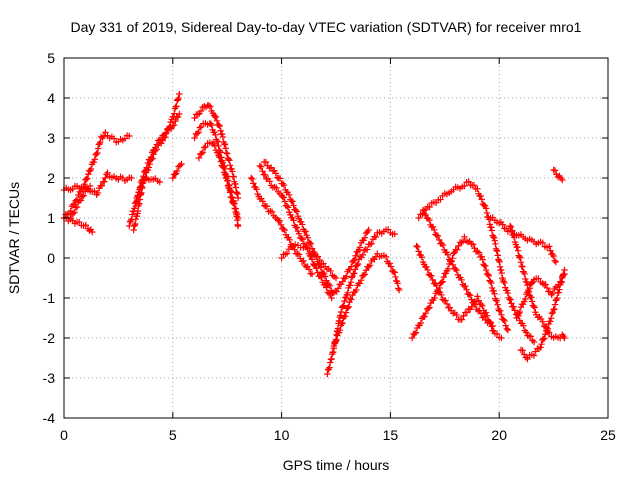 This screenshot has height=480, width=640. I want to click on y-axis-label: SDTVAR / TECUs, so click(14, 238).